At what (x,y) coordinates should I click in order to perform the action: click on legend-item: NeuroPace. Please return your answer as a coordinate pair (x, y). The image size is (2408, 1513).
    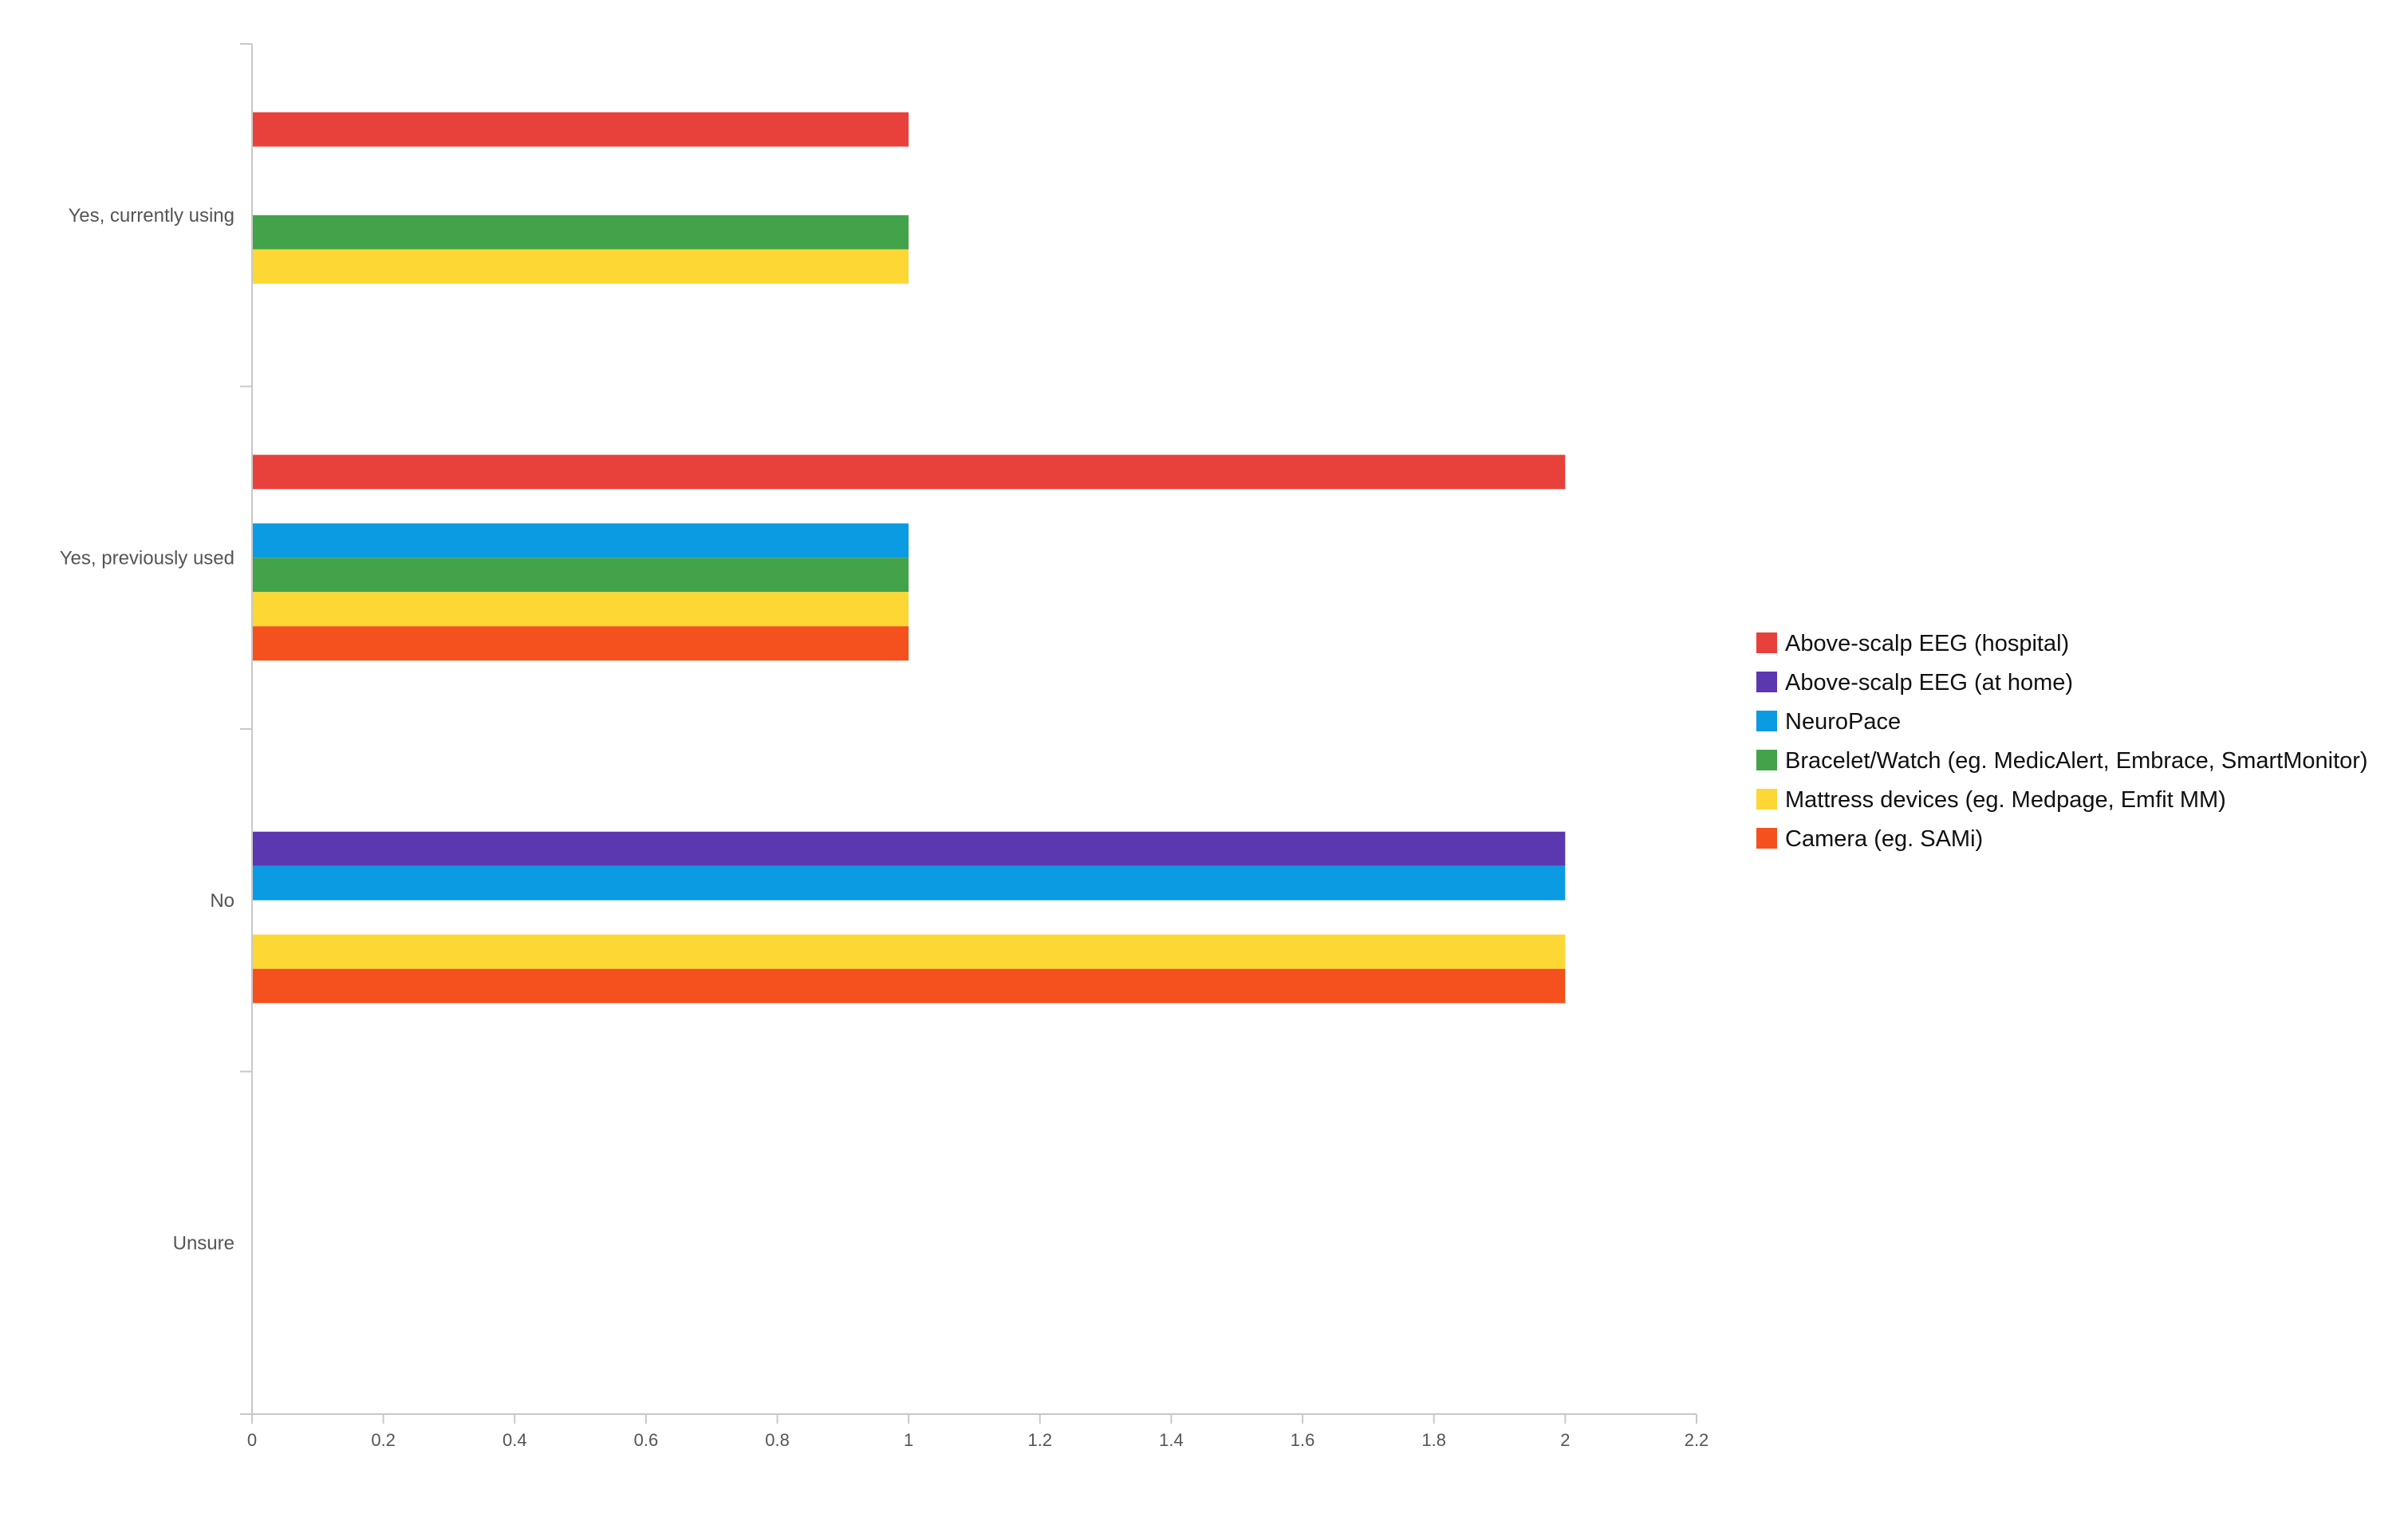
    Looking at the image, I should click on (1828, 722).